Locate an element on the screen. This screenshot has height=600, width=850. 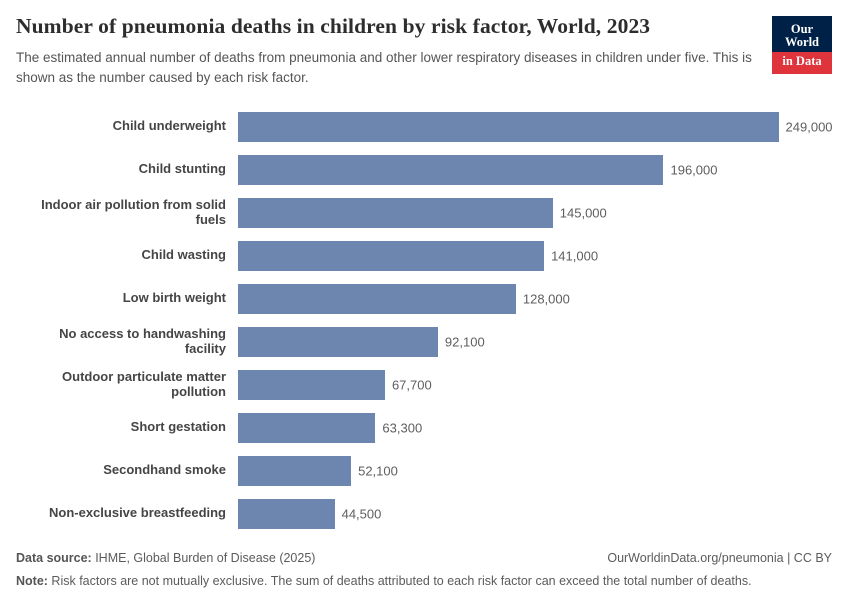
bar-track: 44,500 is located at coordinates (535, 513).